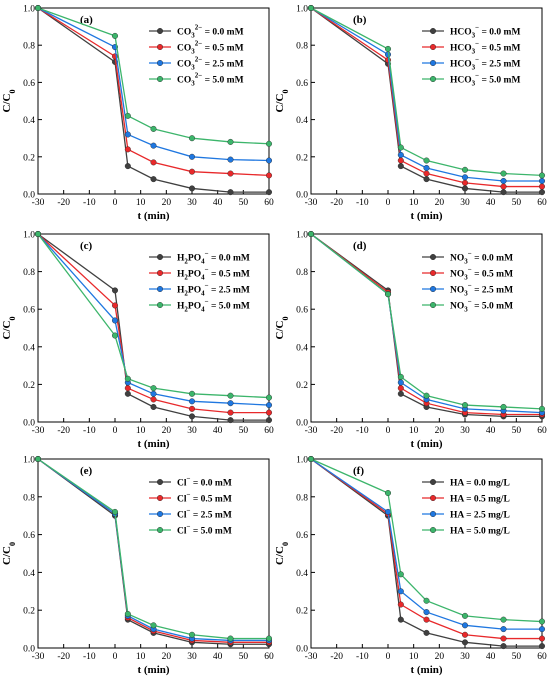 The height and width of the screenshot is (678, 550). What do you see at coordinates (204, 482) in the screenshot?
I see `legend-label: Cl− = 0.0 mM` at bounding box center [204, 482].